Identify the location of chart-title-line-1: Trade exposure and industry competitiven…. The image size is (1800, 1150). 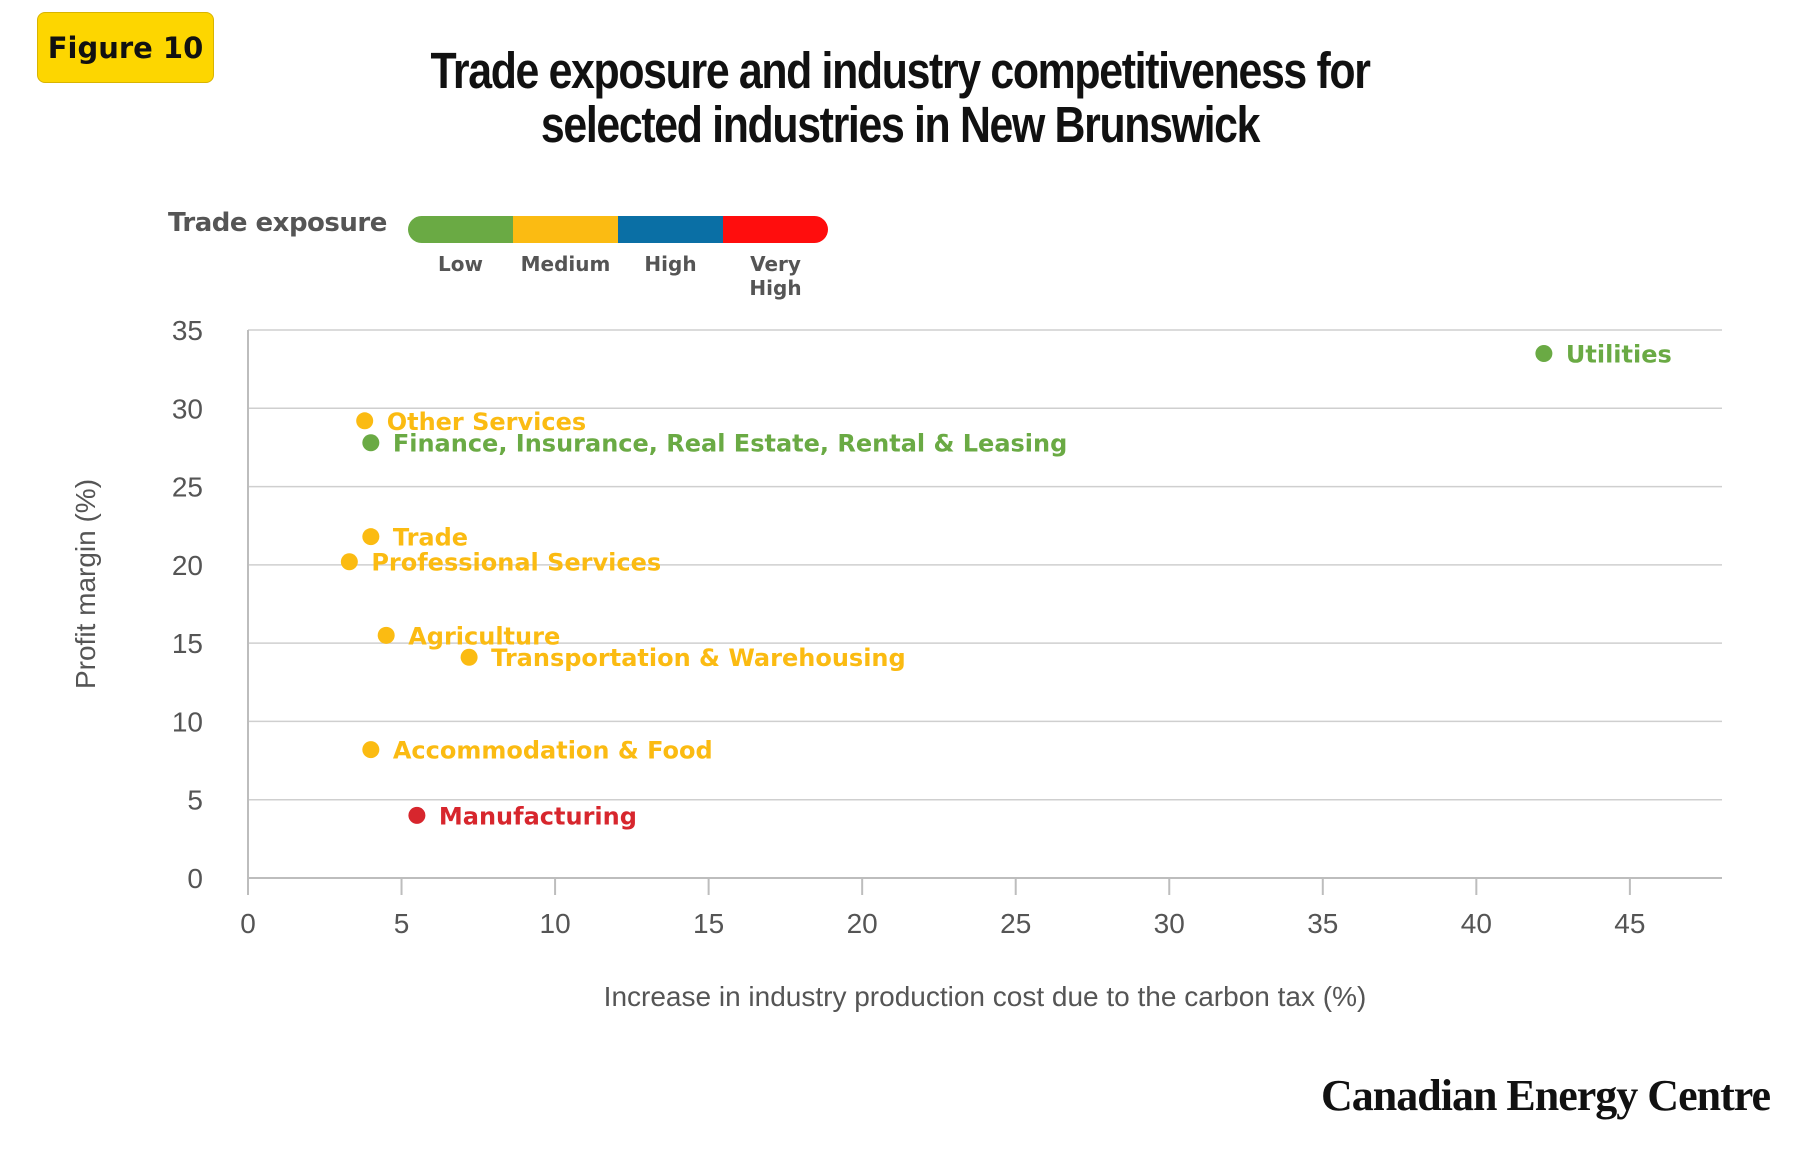
(900, 70).